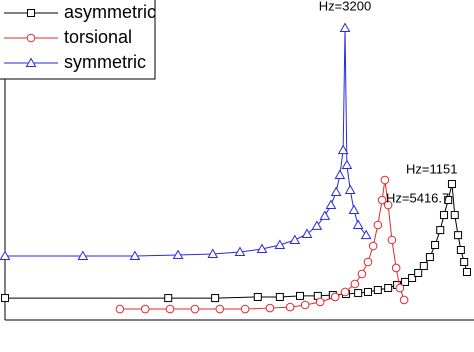 This screenshot has height=352, width=474. I want to click on legend-label: symmetric, so click(105, 62).